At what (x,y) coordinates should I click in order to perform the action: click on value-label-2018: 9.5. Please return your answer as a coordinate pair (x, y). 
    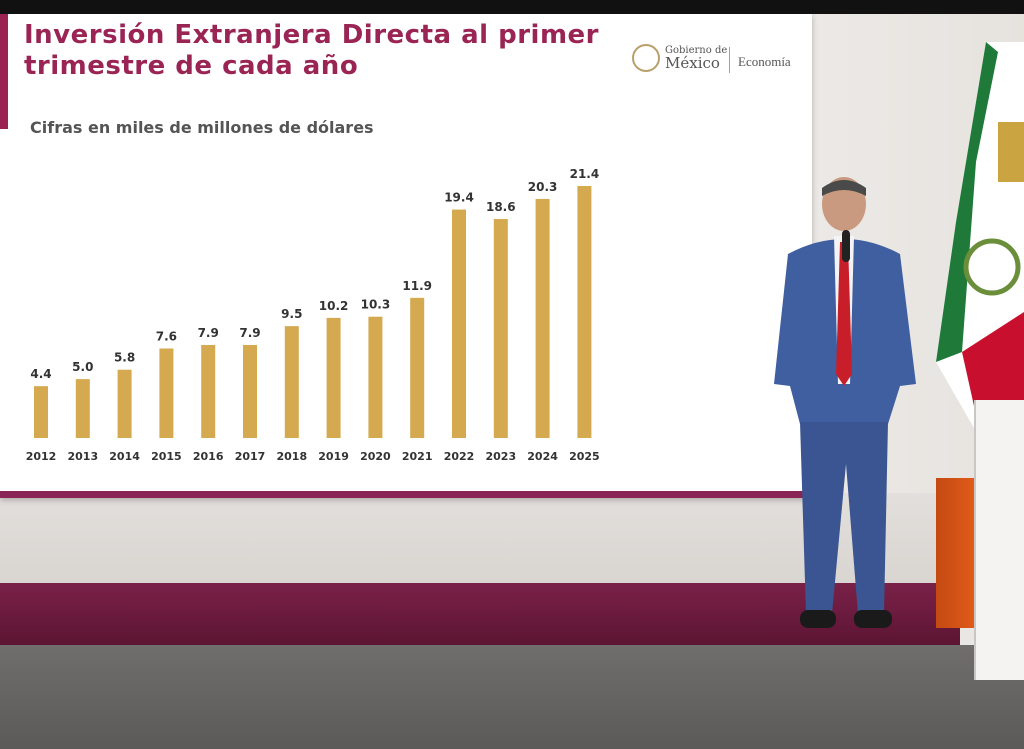
    Looking at the image, I should click on (291, 314).